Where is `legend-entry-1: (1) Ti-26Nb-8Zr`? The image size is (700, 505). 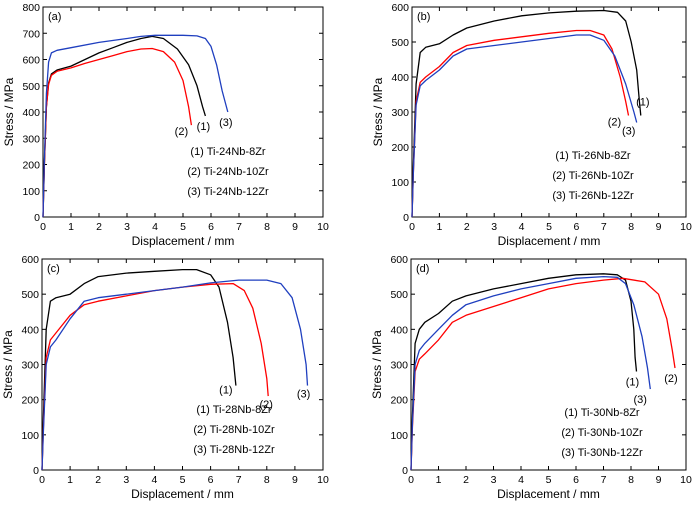
legend-entry-1: (1) Ti-26Nb-8Zr is located at coordinates (593, 156).